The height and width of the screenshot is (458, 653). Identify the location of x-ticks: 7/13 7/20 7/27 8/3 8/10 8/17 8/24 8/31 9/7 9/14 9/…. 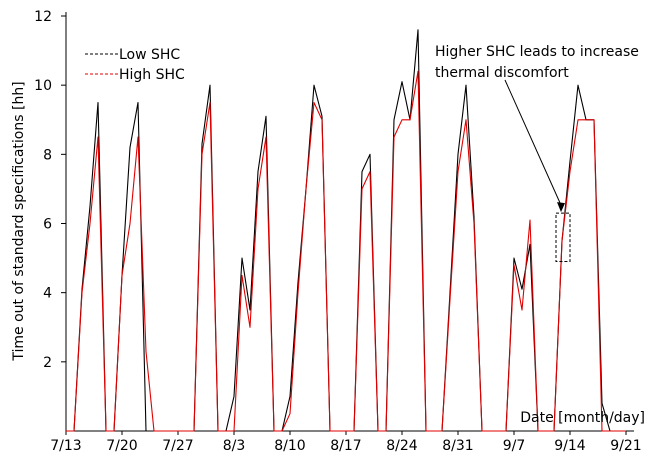
(346, 442).